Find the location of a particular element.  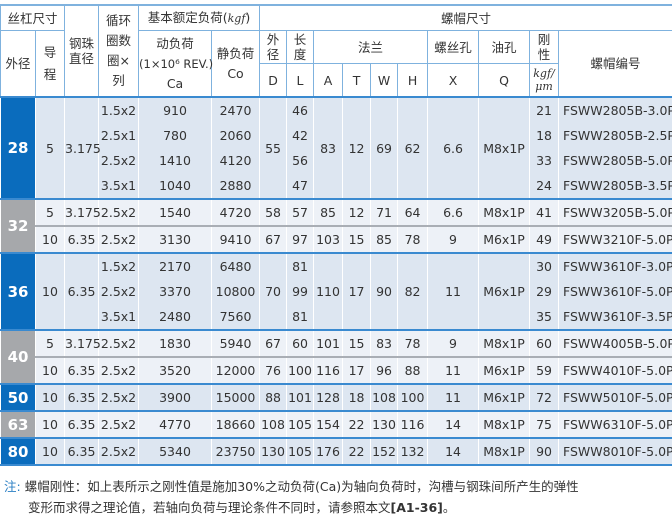

header-bolt-hole: 螺丝孔 is located at coordinates (453, 47).